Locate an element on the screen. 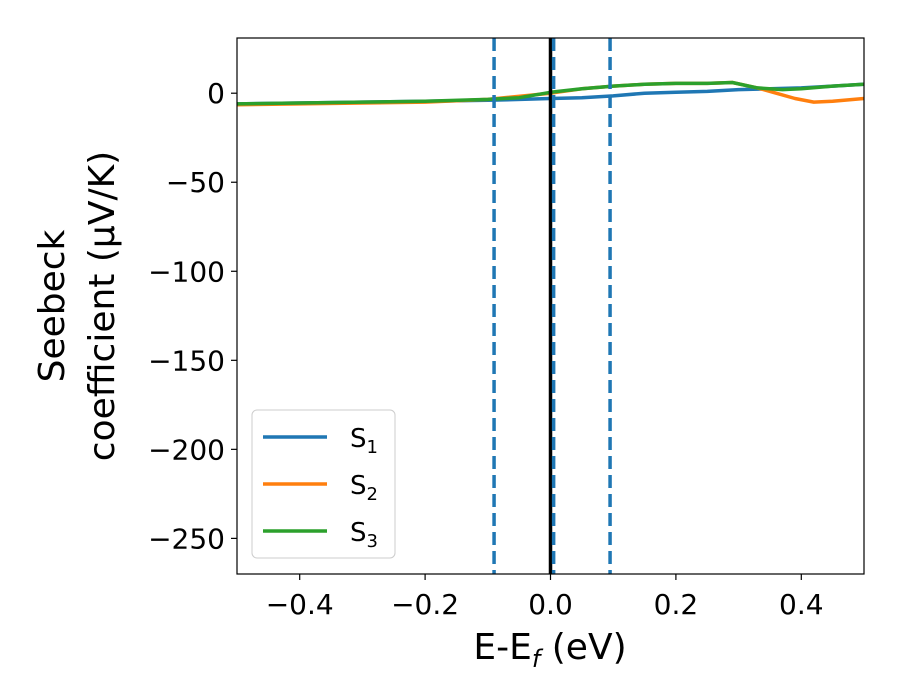 The height and width of the screenshot is (700, 900). x-axis-title-unit: (eV) is located at coordinates (583, 647).